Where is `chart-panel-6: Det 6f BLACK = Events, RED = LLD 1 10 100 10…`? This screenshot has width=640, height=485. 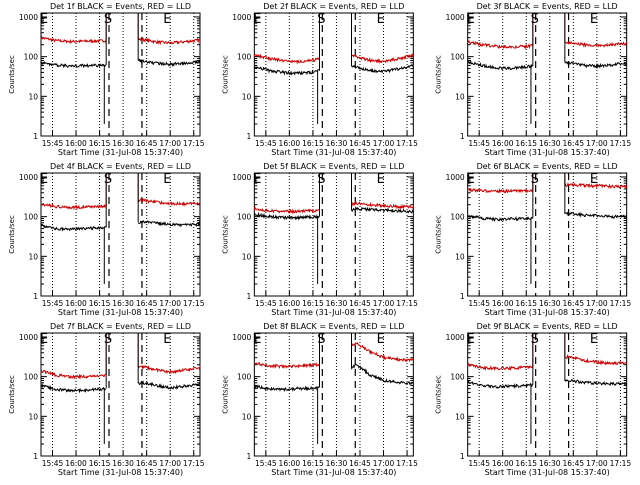
chart-panel-6: Det 6f BLACK = Events, RED = LLD 1 10 100 10… is located at coordinates (533, 239).